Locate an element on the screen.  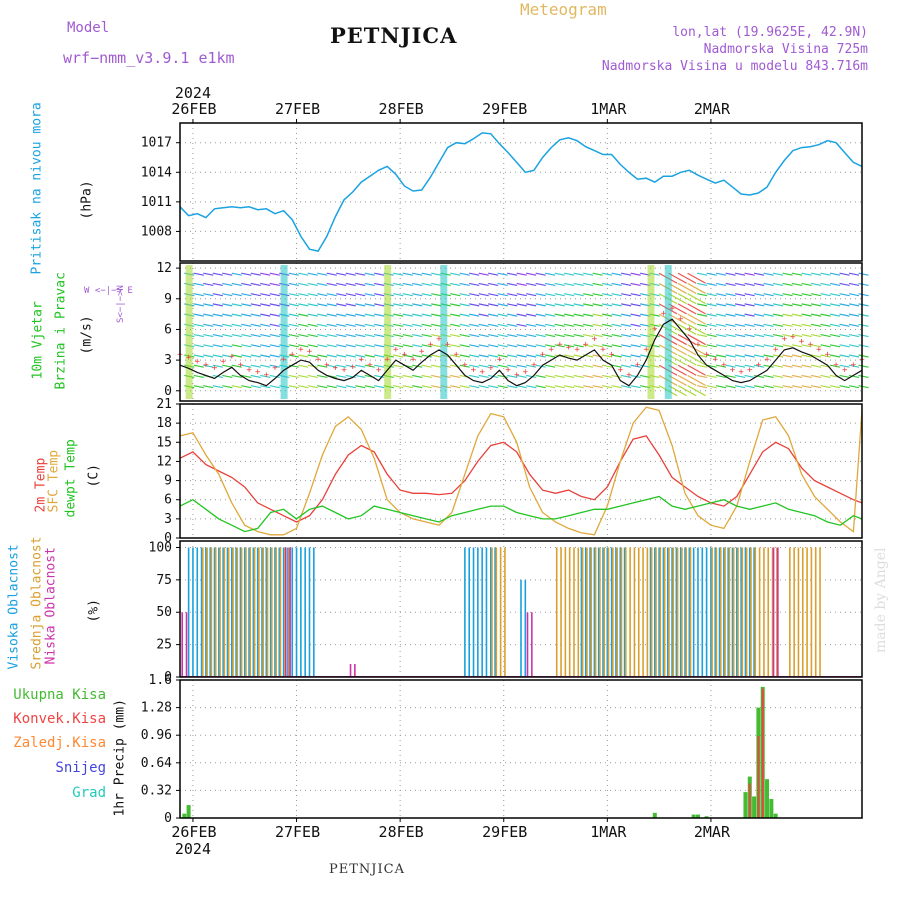
wind-barb-field is located at coordinates (526, 332).